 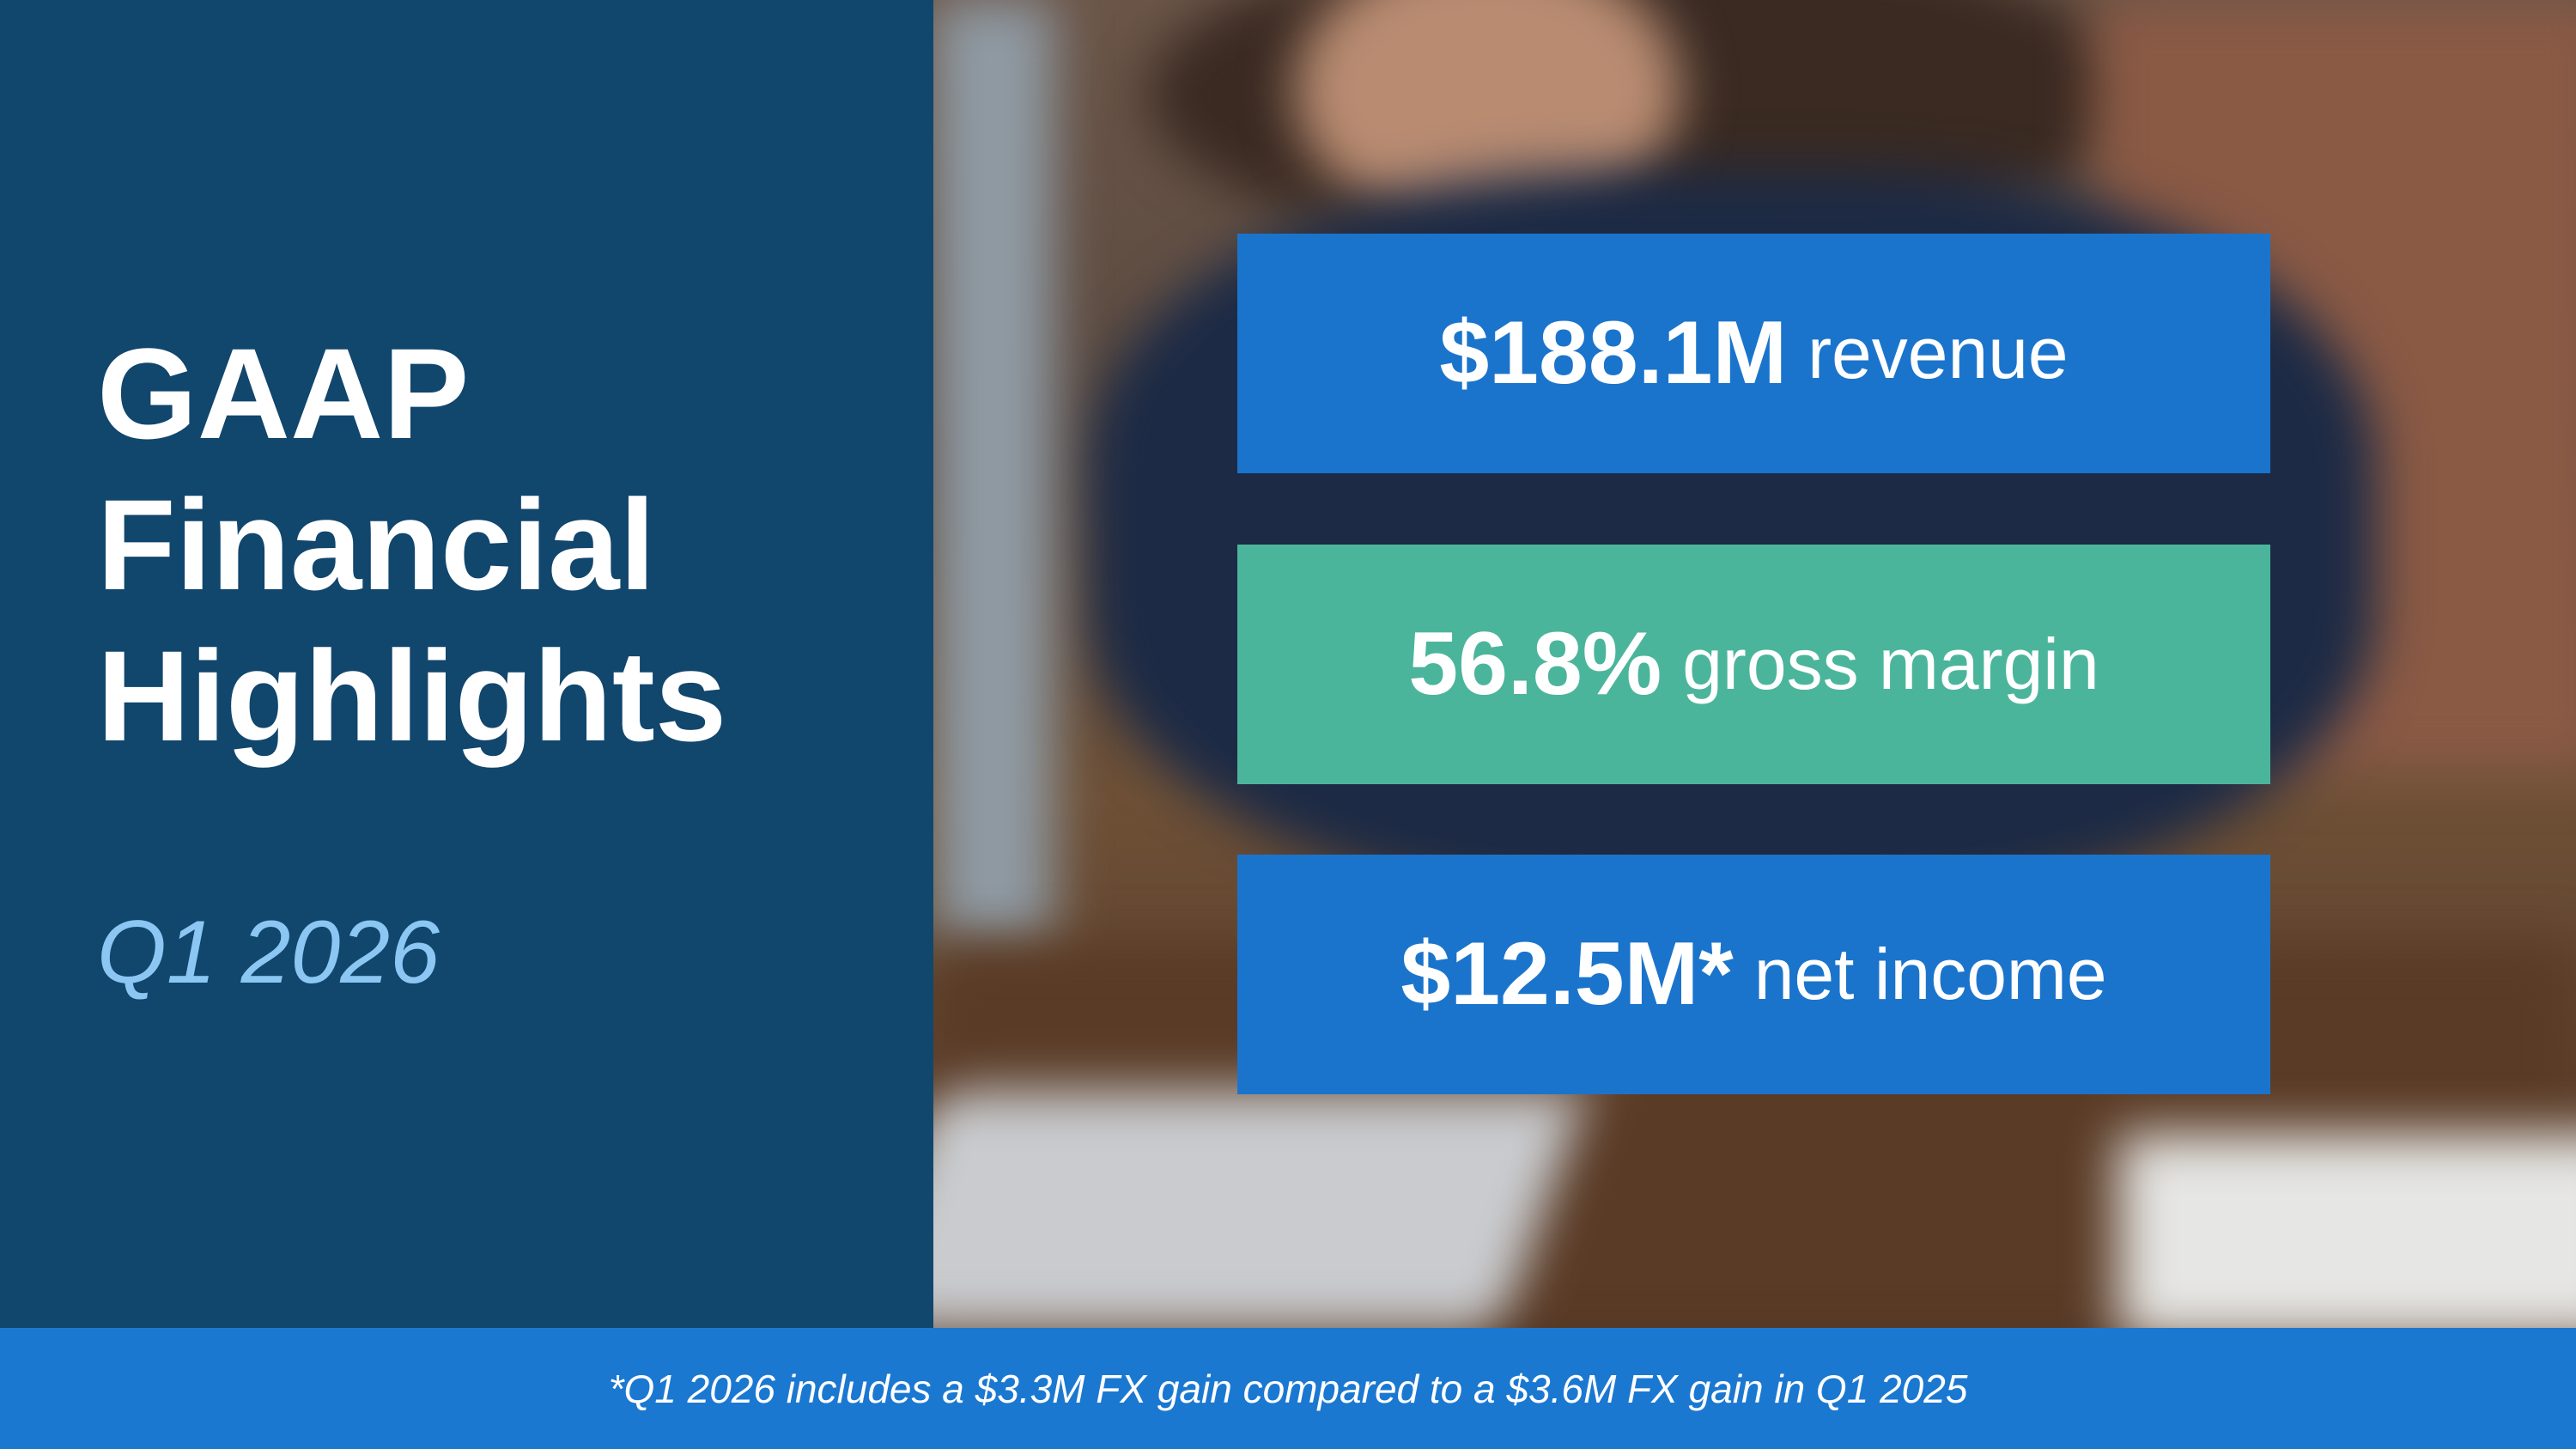 I want to click on highlight-box: $12.5M* net income, so click(x=1753, y=974).